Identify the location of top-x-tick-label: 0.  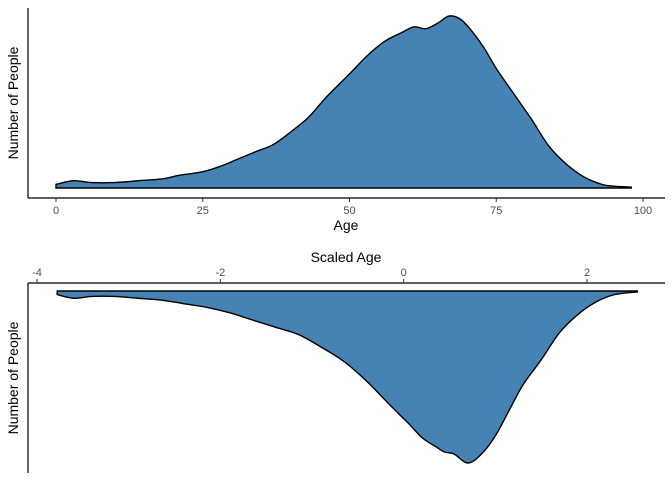
(56, 211).